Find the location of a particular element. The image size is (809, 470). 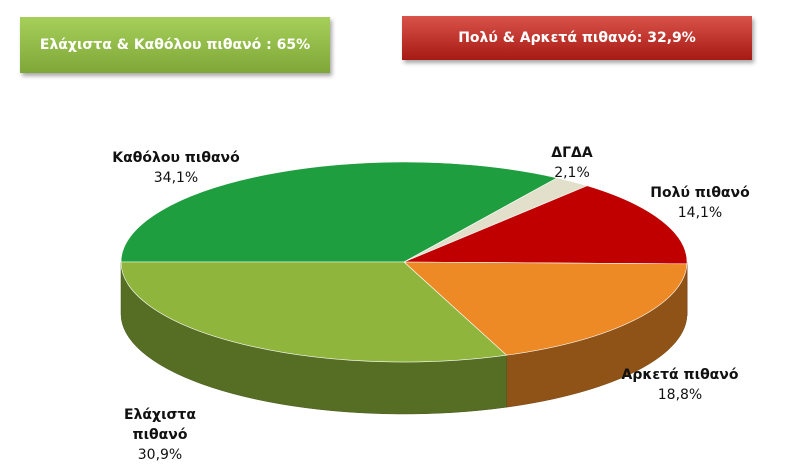

category-label: Πολύ πιθανό is located at coordinates (700, 193).